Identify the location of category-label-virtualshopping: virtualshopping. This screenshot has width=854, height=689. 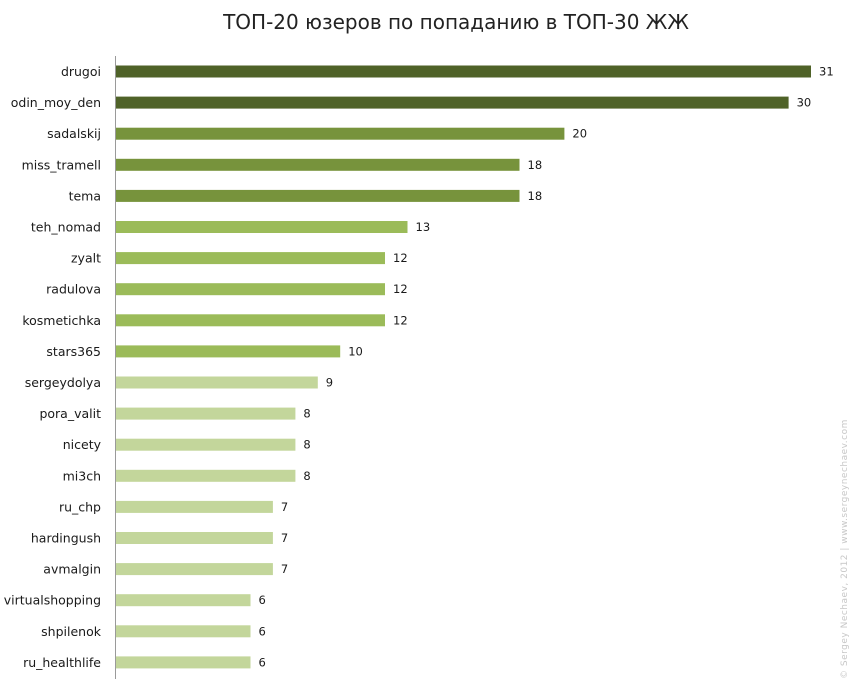
(52, 600).